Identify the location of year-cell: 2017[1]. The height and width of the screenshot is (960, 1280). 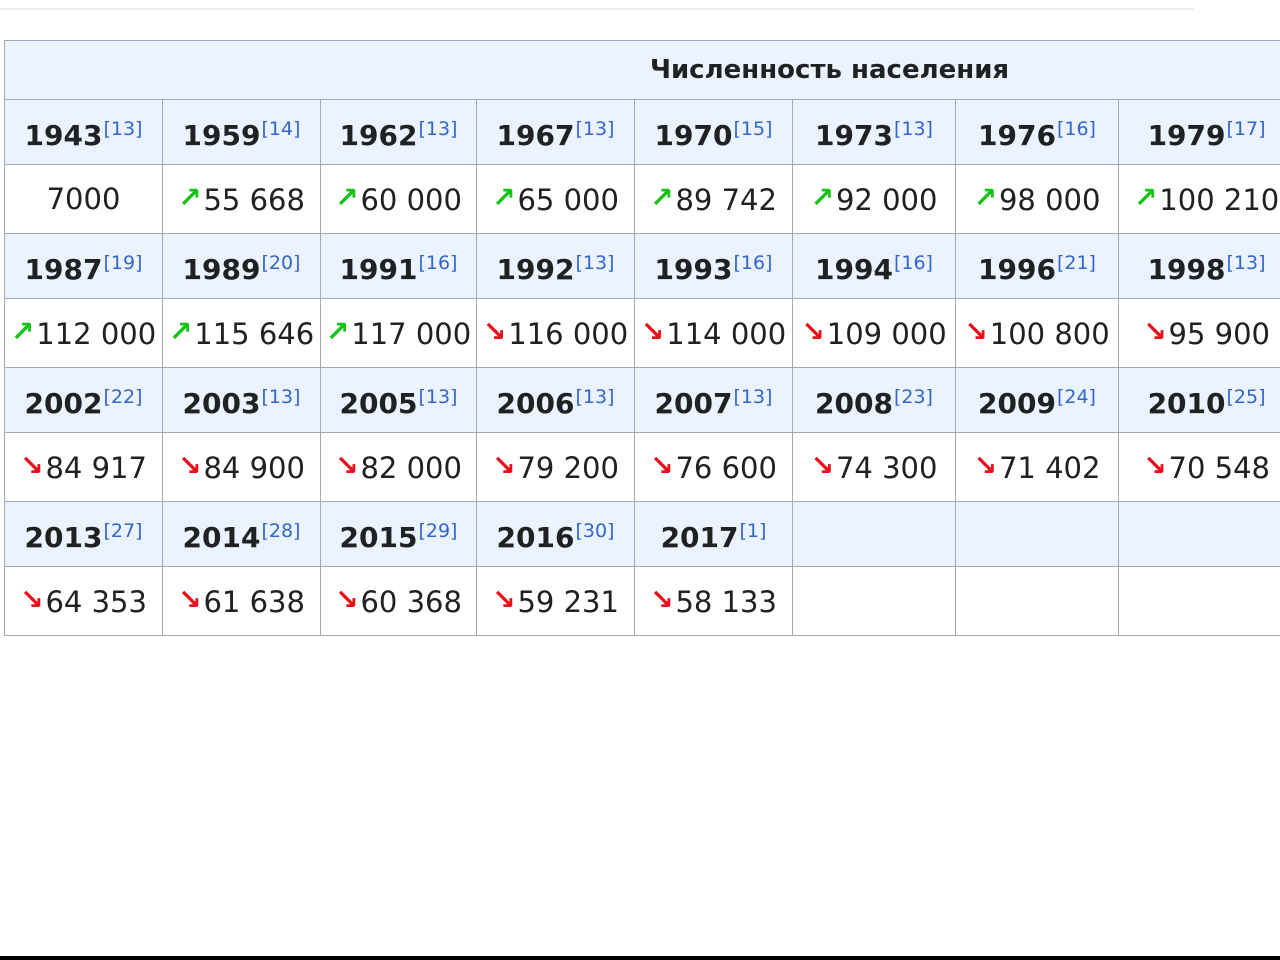
(713, 534).